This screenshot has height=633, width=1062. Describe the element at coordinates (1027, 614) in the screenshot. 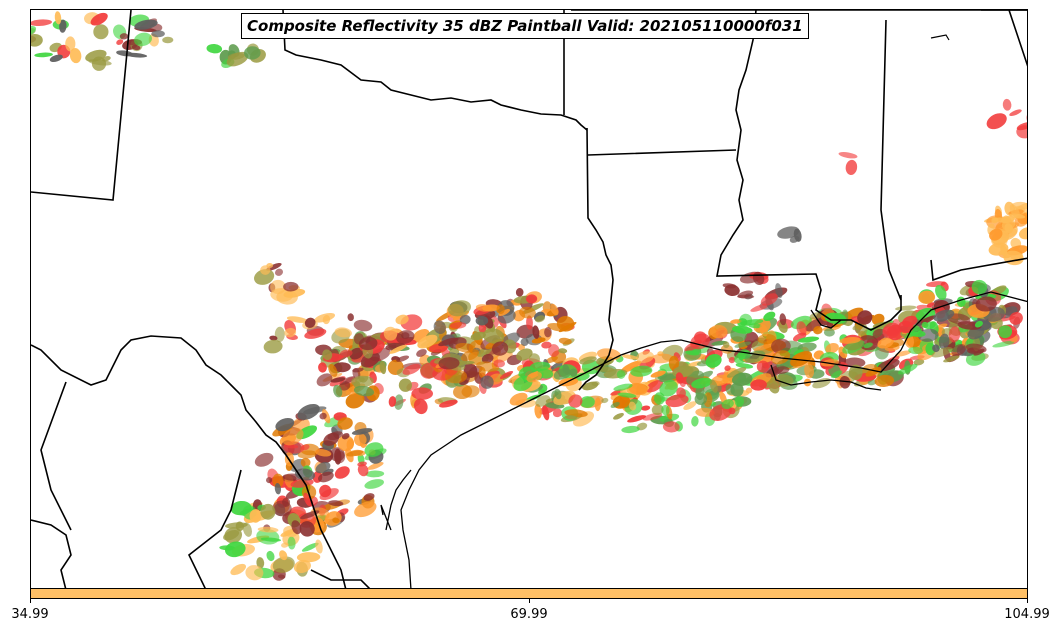

I see `colorbar-label-max: 104.99` at that location.